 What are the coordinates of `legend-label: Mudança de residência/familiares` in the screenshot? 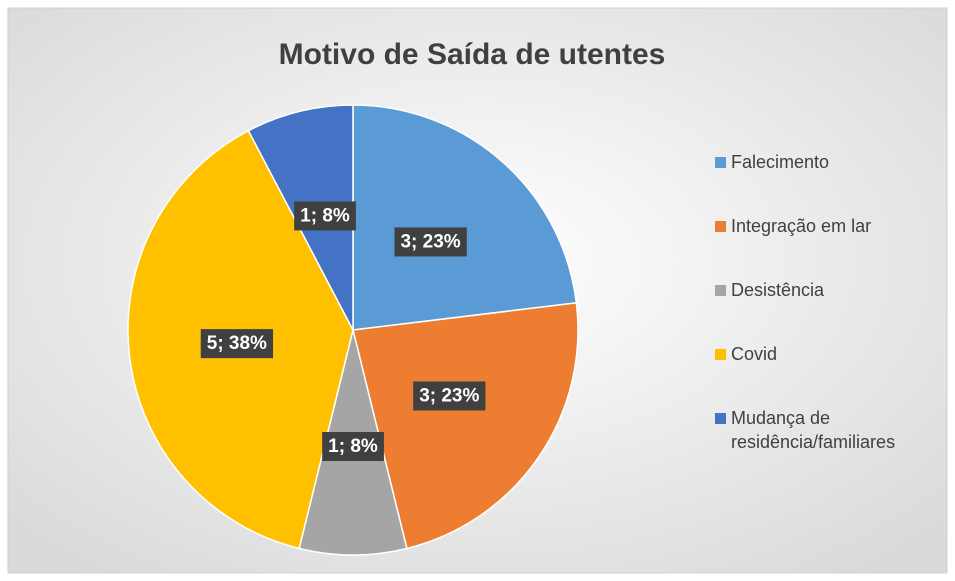 It's located at (813, 430).